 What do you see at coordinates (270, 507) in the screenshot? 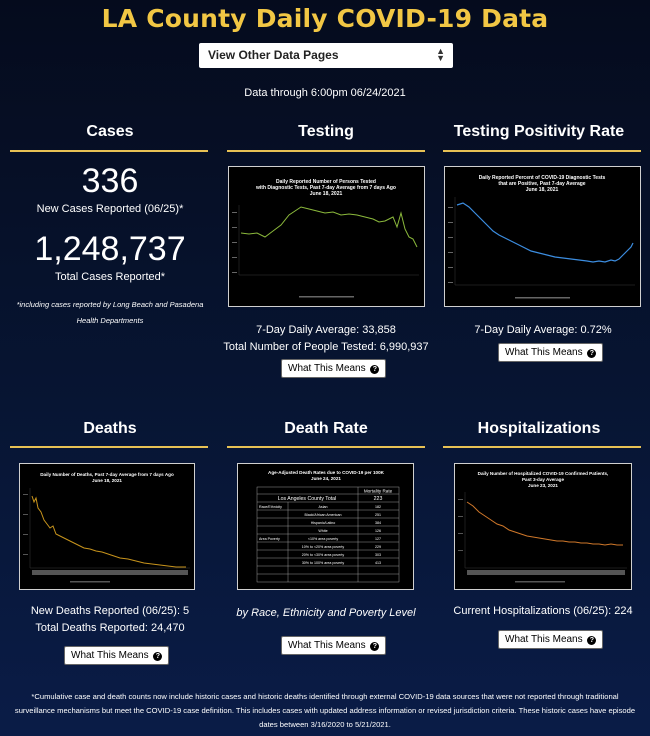
I see `death-rate-group-race: Race/Ethnicity` at bounding box center [270, 507].